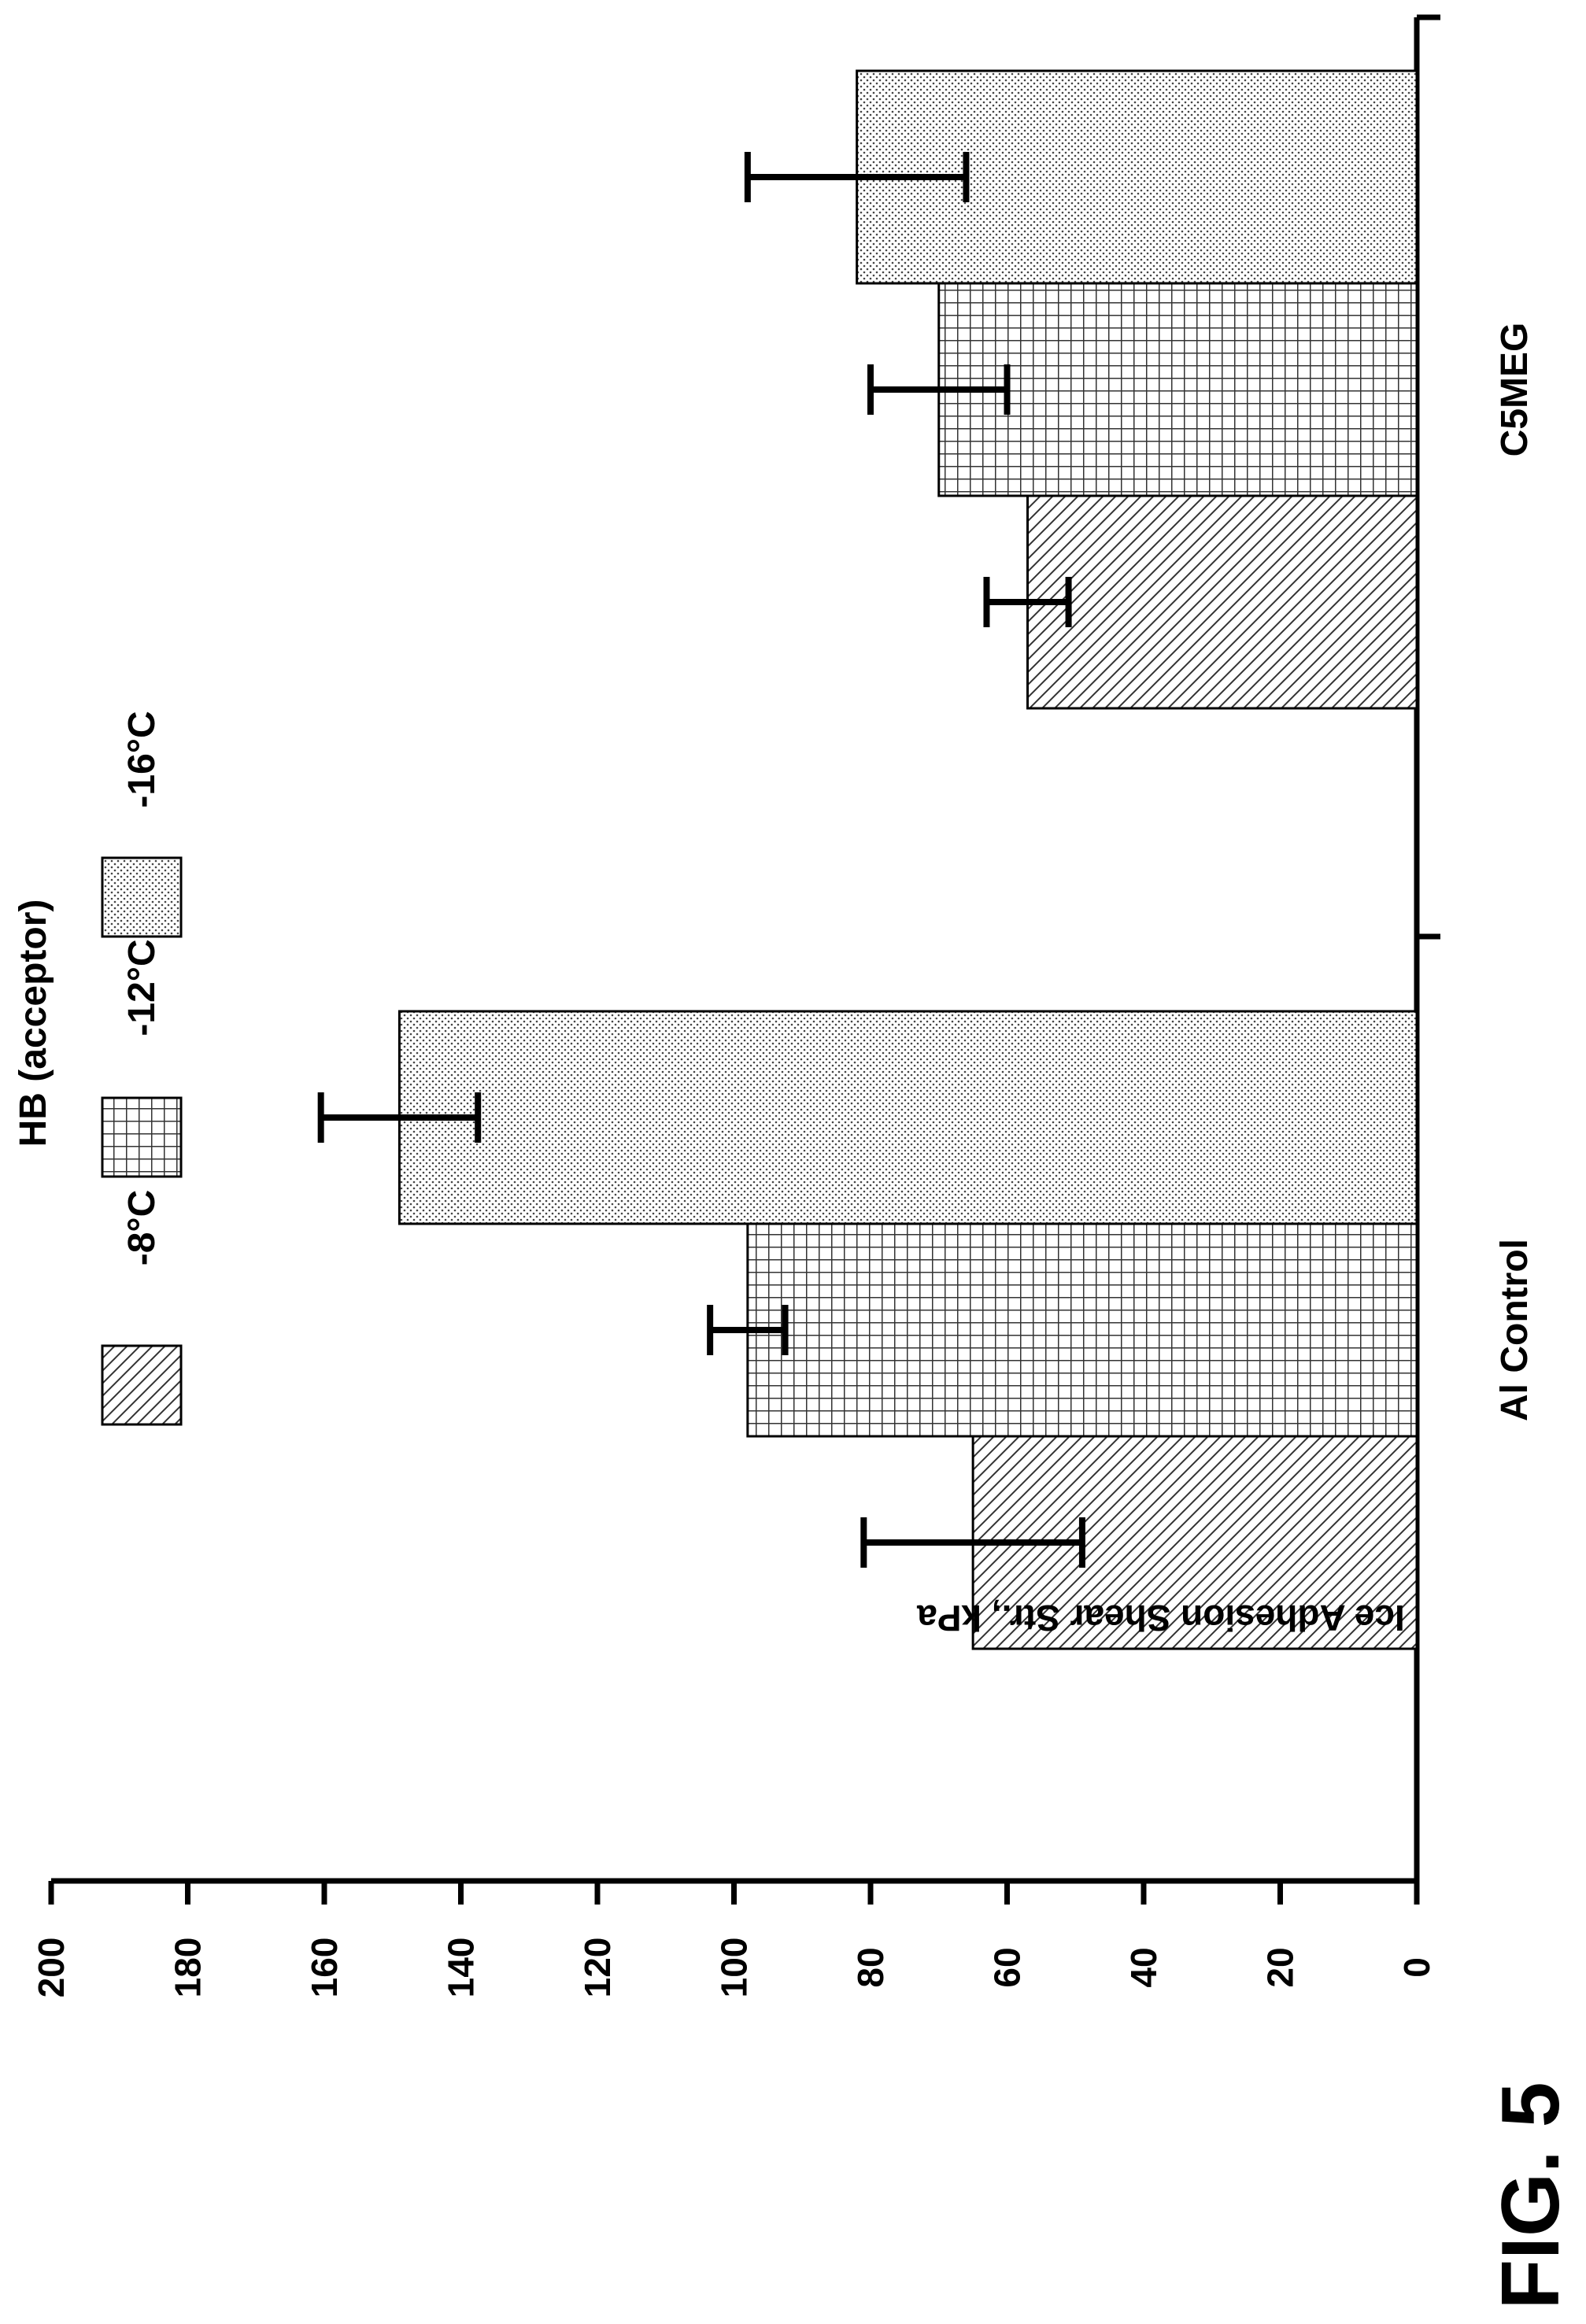 The width and height of the screenshot is (1586, 2324). I want to click on legend-title: HB (acceptor), so click(33, 1023).